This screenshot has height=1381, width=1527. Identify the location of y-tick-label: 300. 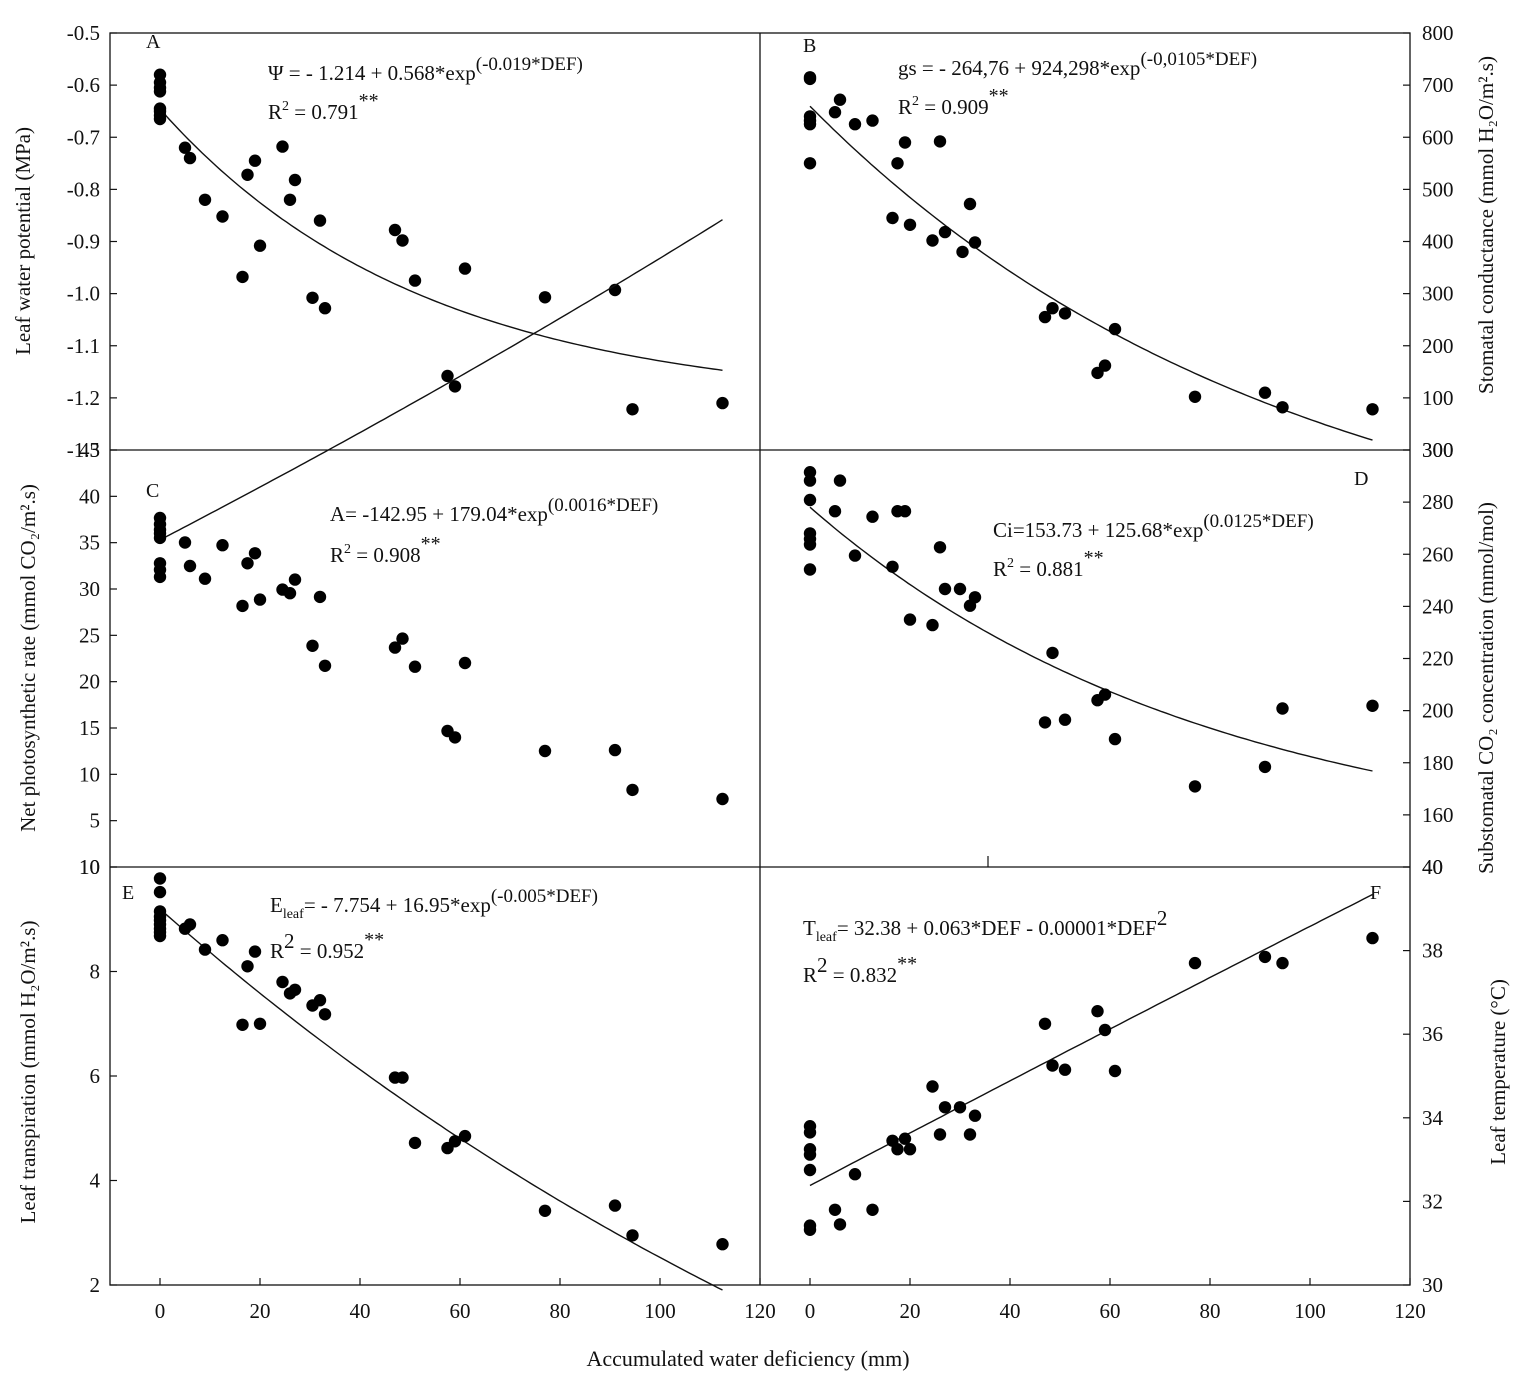
(1438, 294).